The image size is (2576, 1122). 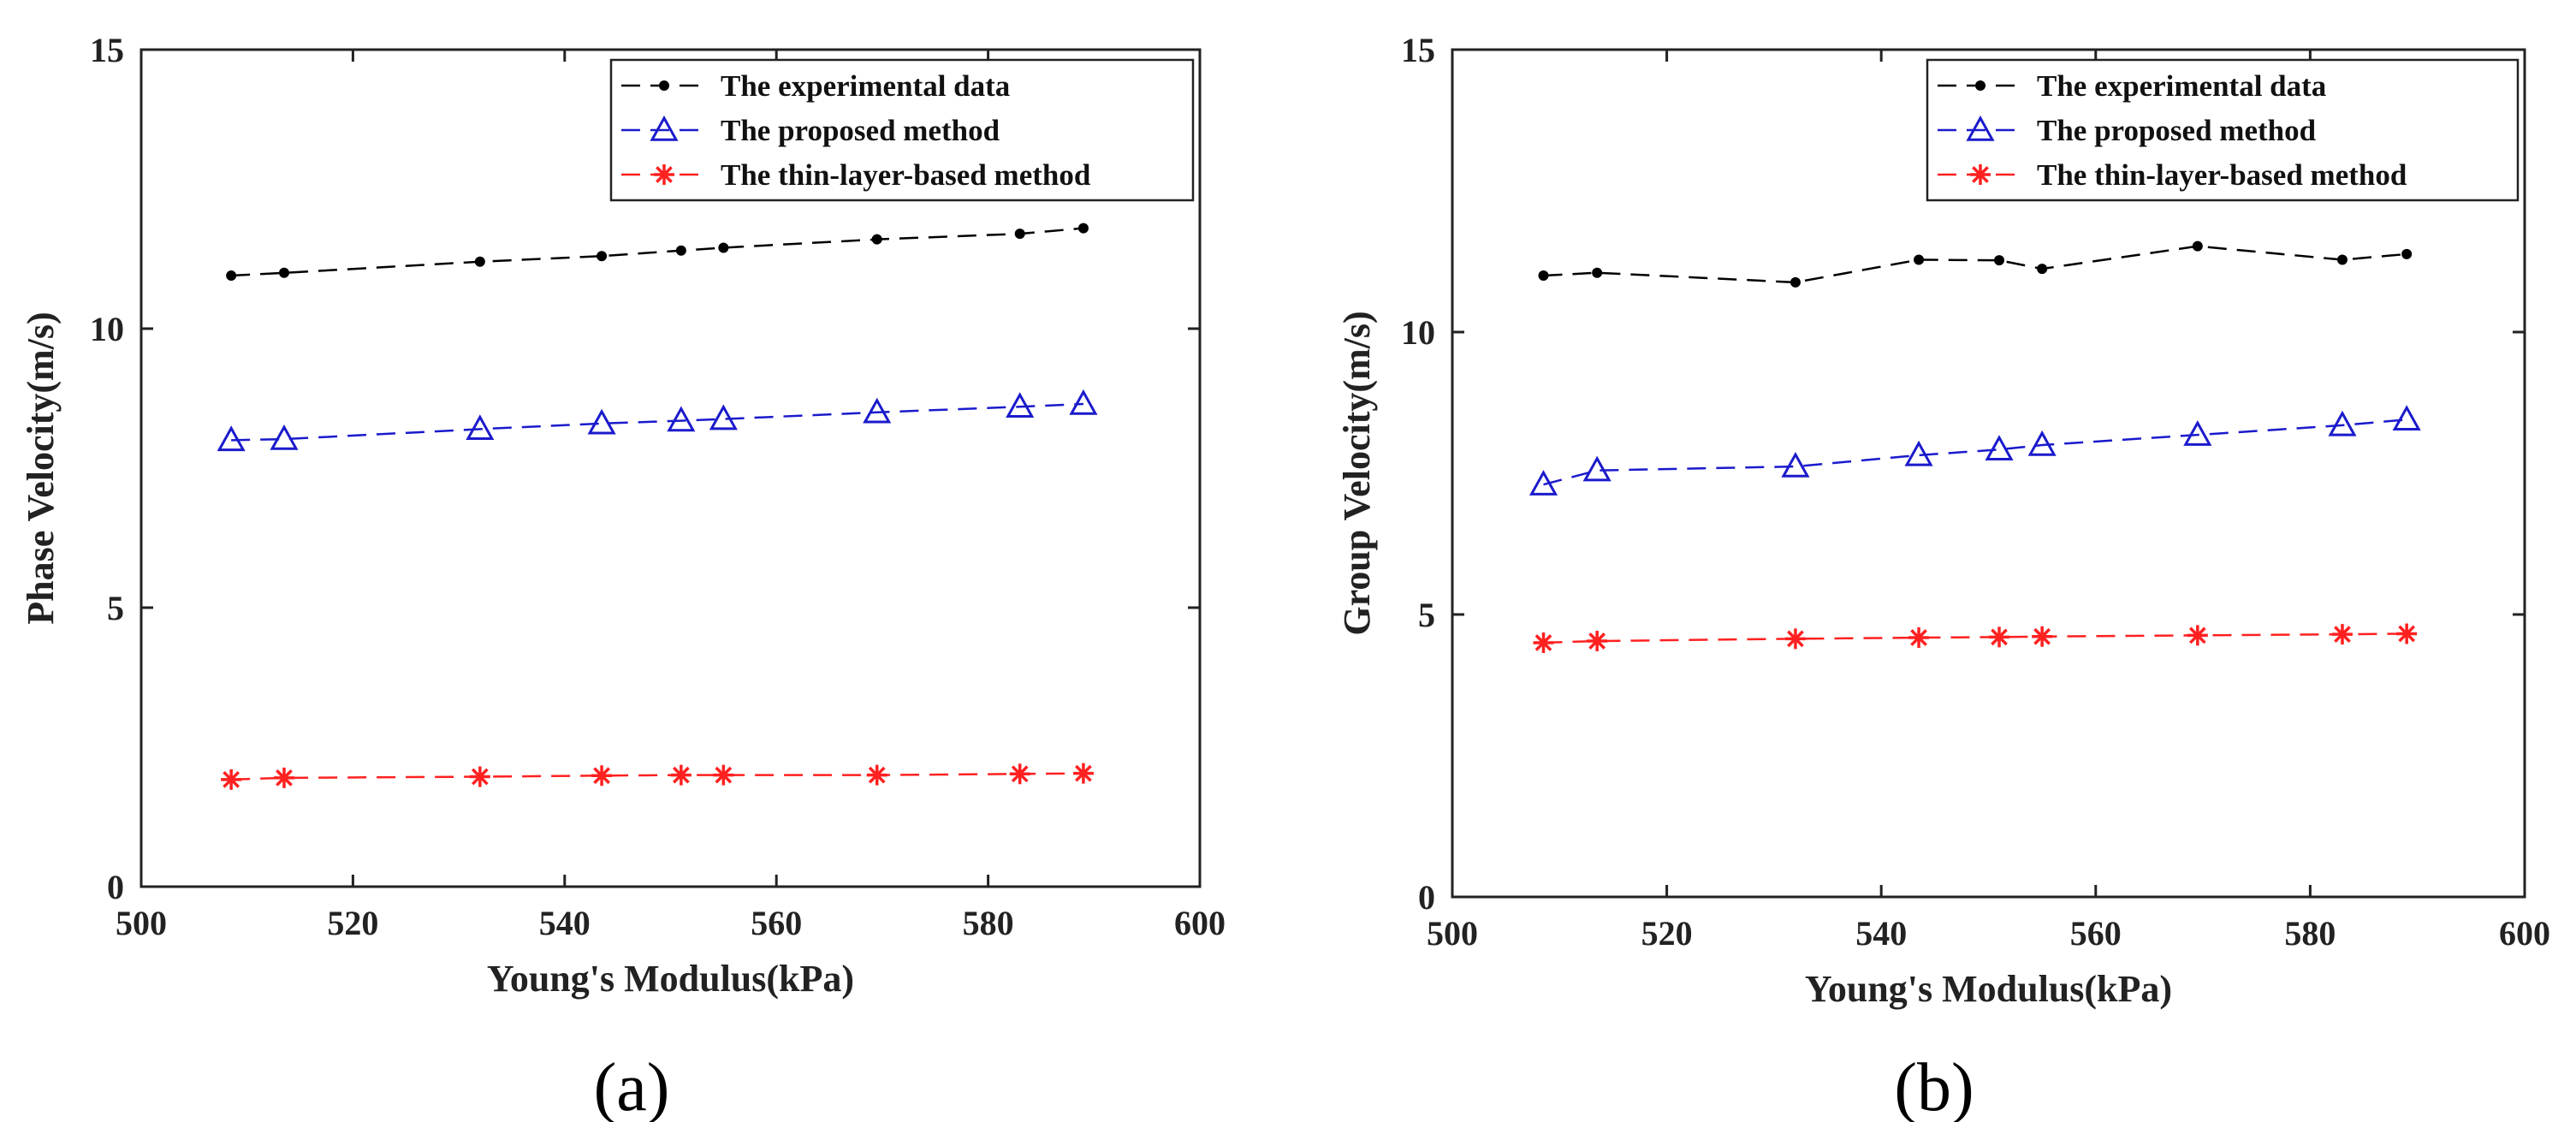 What do you see at coordinates (1426, 615) in the screenshot?
I see `chart-b-y-tick-label: 5` at bounding box center [1426, 615].